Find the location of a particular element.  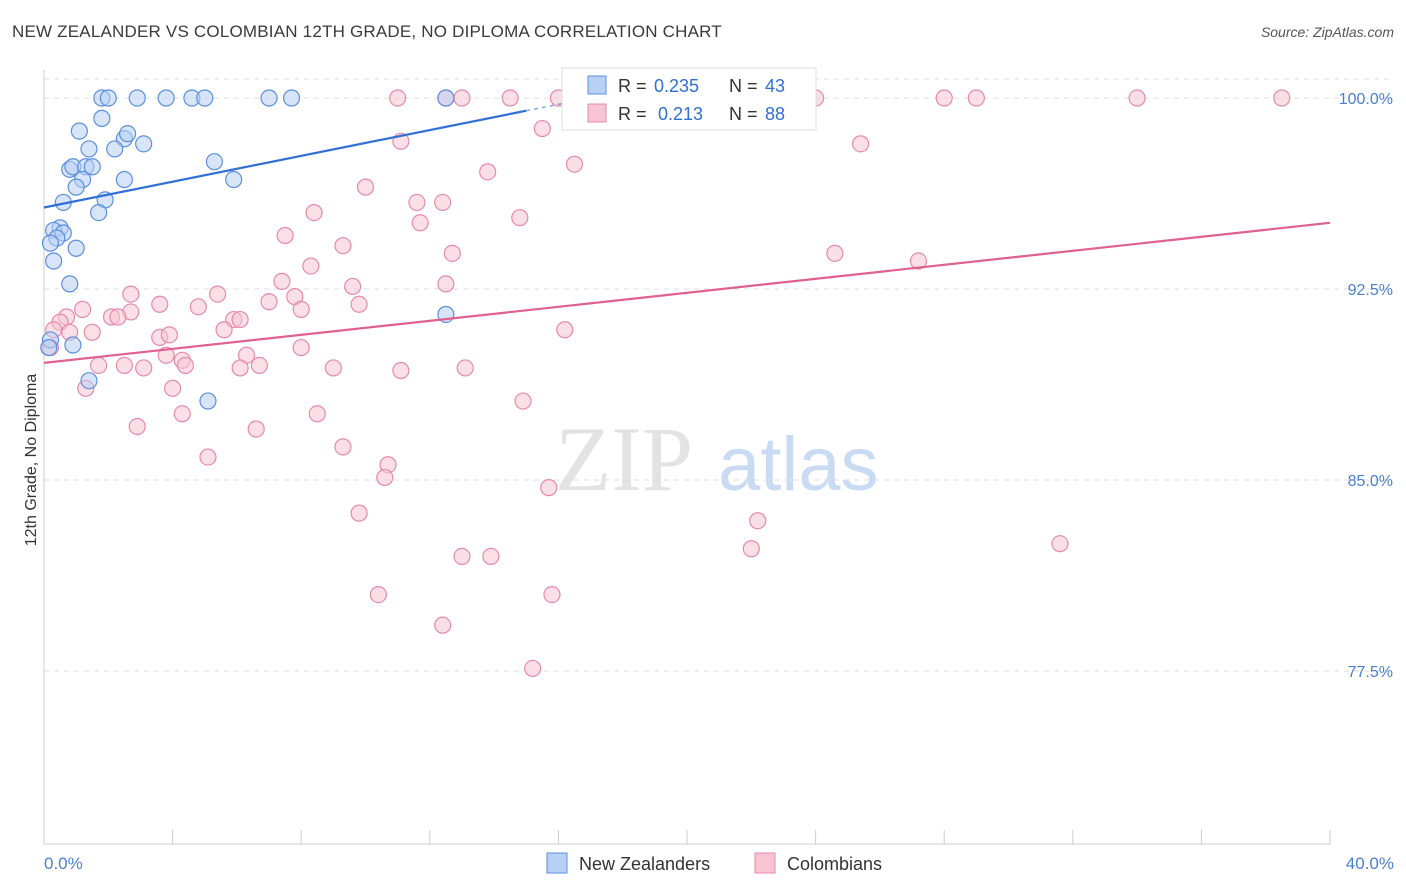

y-axis-title: 12th Grade, No Diploma is located at coordinates (31, 460).